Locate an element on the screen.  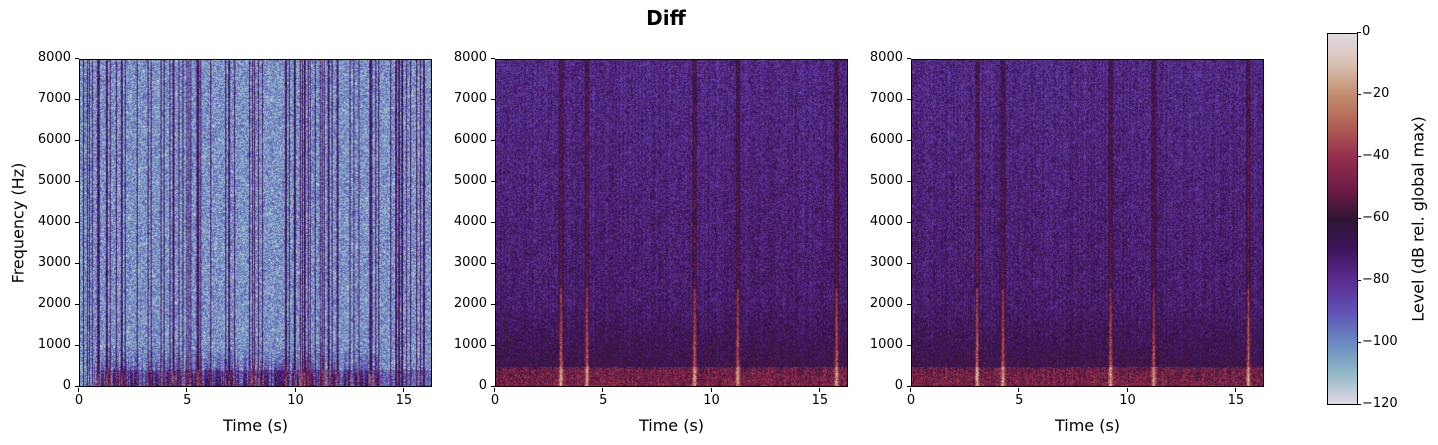
colorbar is located at coordinates (1342, 219).